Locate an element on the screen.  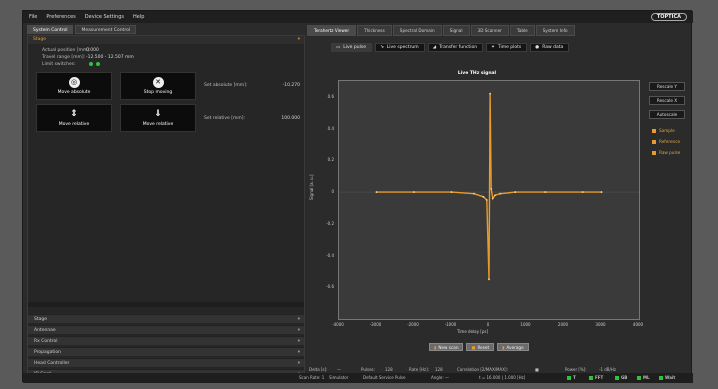
raw-data-button: ● Raw data is located at coordinates (550, 47).